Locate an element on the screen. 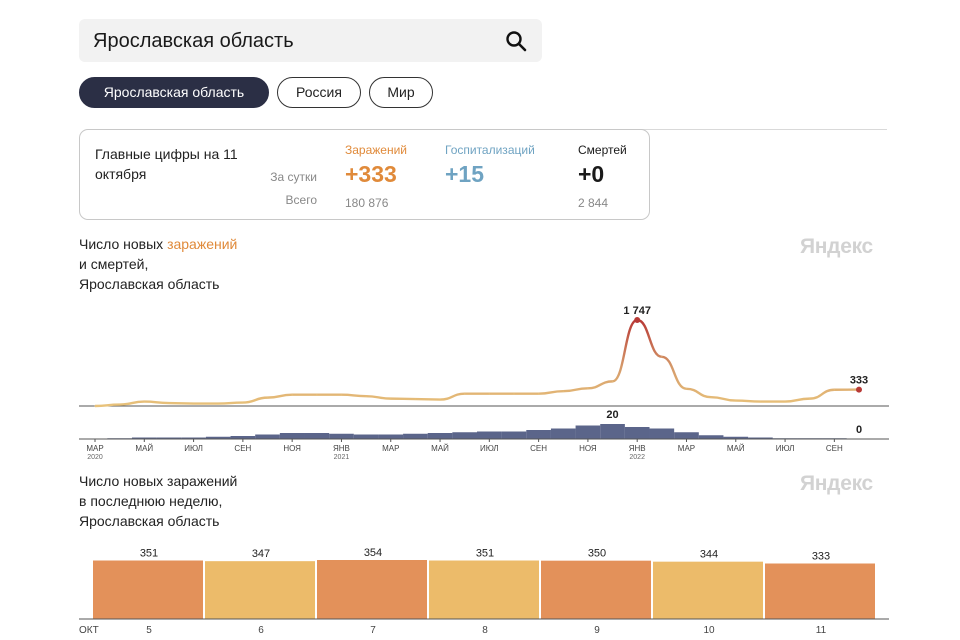  x-tick-label: МАР is located at coordinates (686, 448).